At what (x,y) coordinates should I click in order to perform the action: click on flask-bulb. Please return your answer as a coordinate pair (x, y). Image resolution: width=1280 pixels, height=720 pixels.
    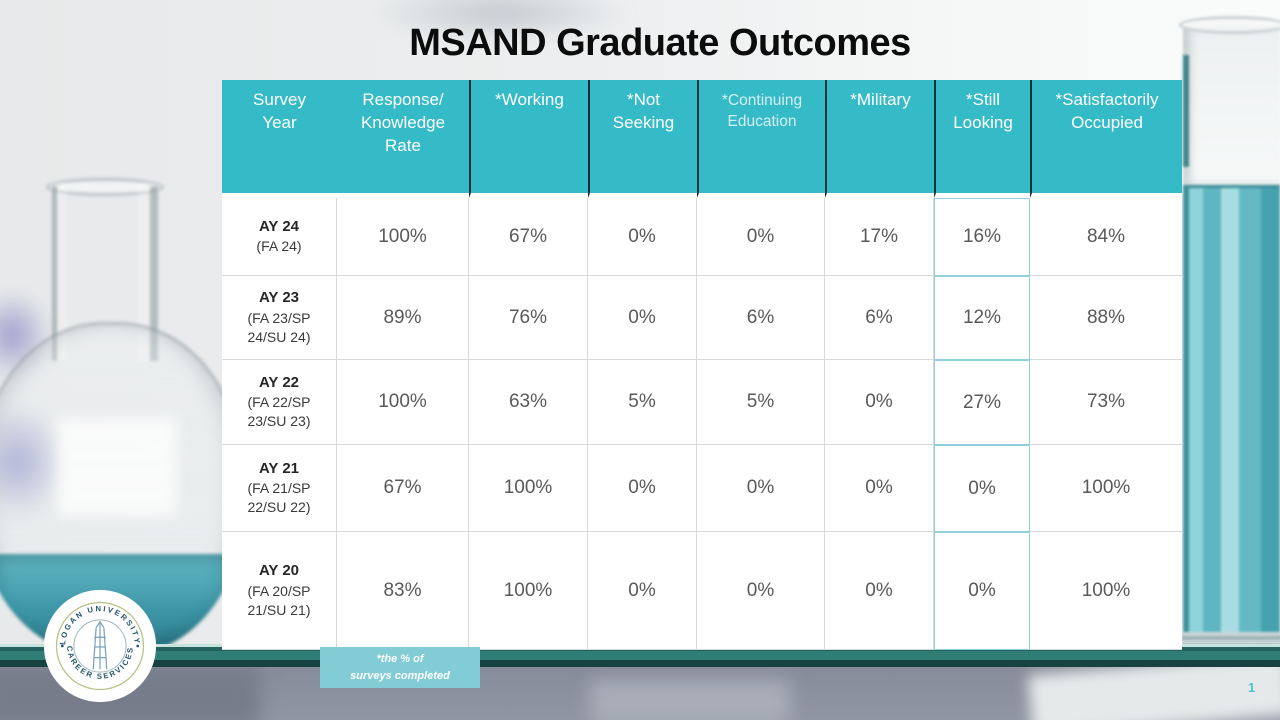
    Looking at the image, I should click on (121, 489).